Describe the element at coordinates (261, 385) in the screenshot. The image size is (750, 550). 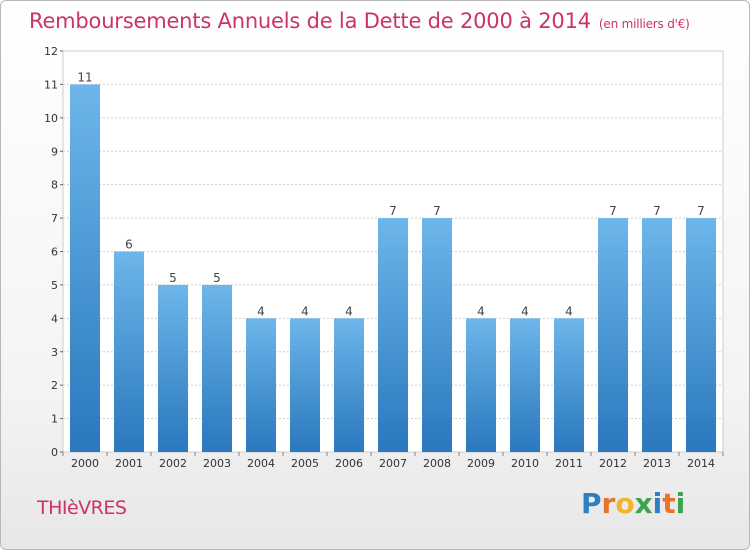
I see `bar-2004` at that location.